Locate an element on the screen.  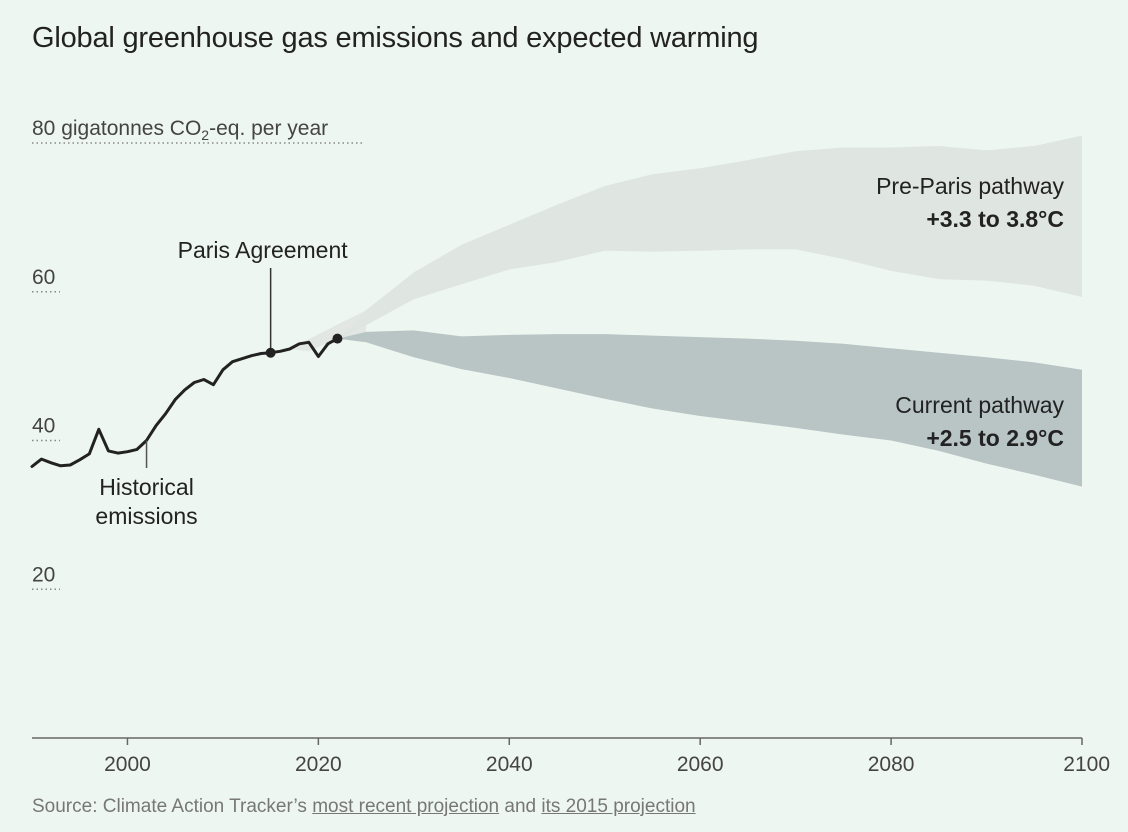
x-tick-label-2000: 2000 is located at coordinates (127, 764).